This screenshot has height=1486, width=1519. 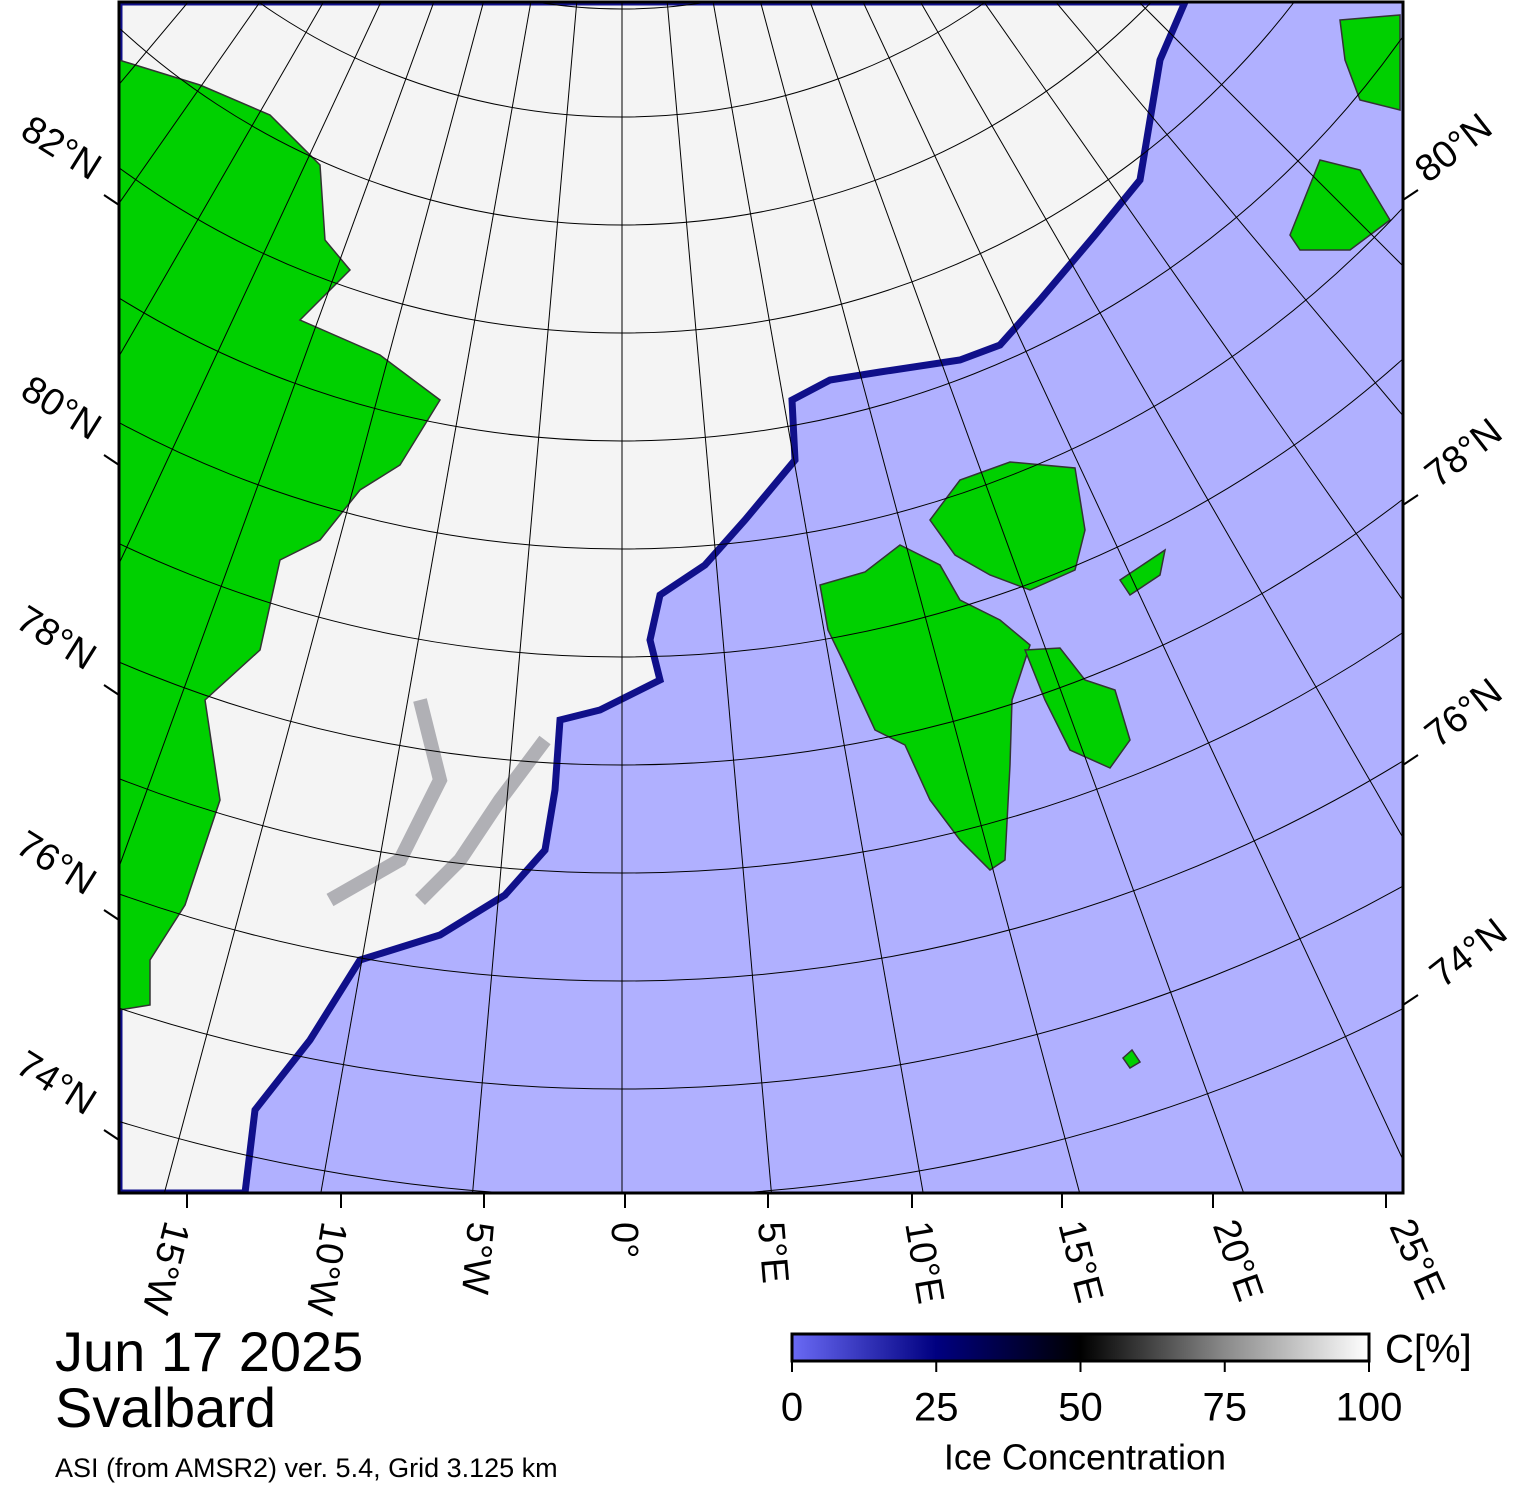 I want to click on source: ASI (from AMSR2) ver. 5.4, Grid 3.125 km, so click(x=306, y=1468).